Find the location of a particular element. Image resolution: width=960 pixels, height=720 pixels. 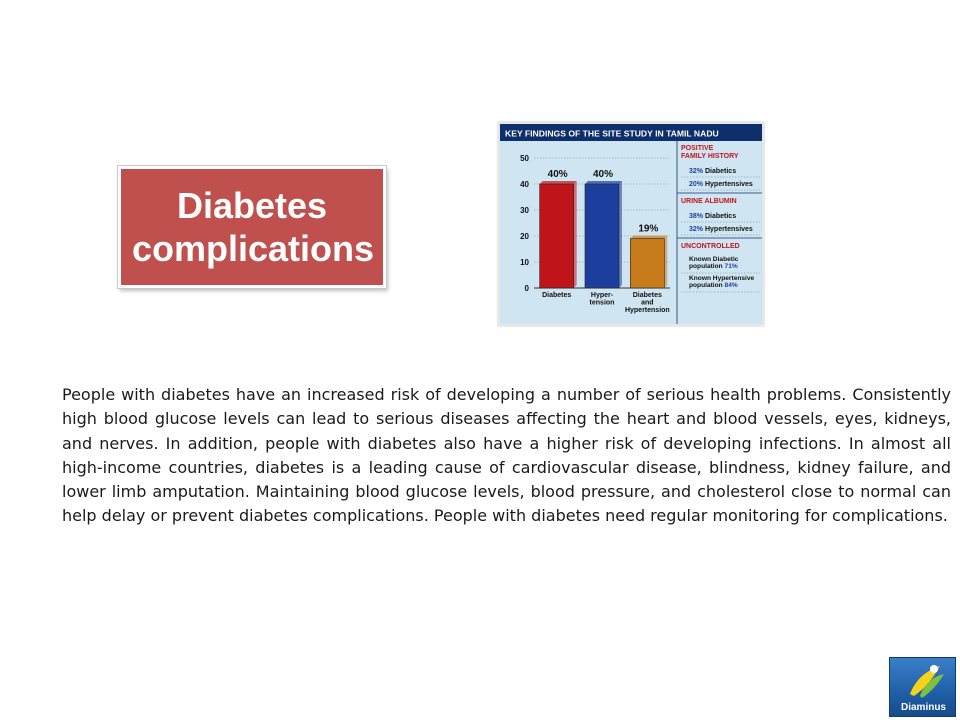

leaf-figure-icon is located at coordinates (927, 681).